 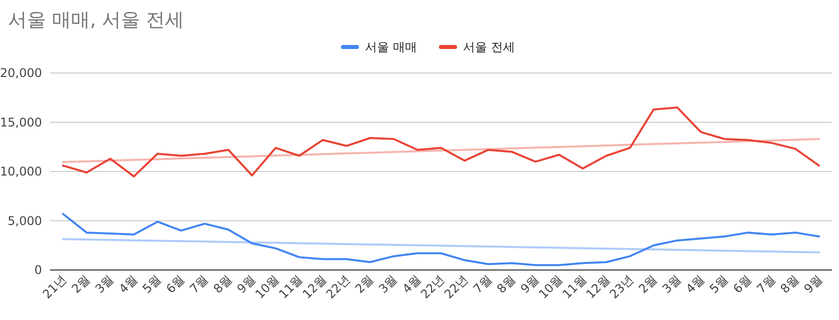 I want to click on y-tick-label: 0, so click(x=38, y=270).